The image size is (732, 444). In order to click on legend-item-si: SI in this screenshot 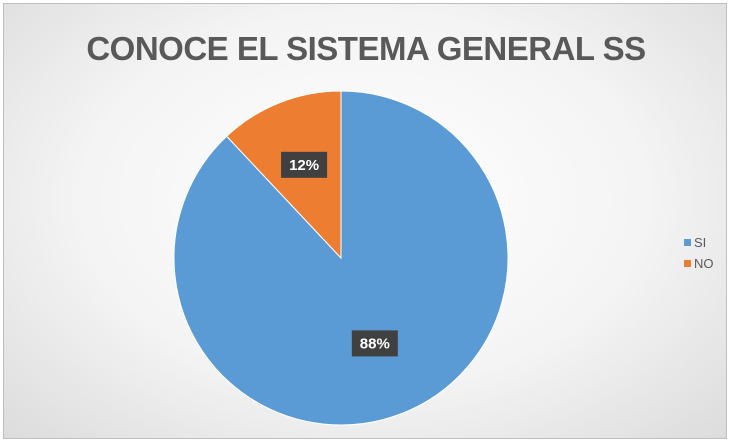, I will do `click(699, 242)`.